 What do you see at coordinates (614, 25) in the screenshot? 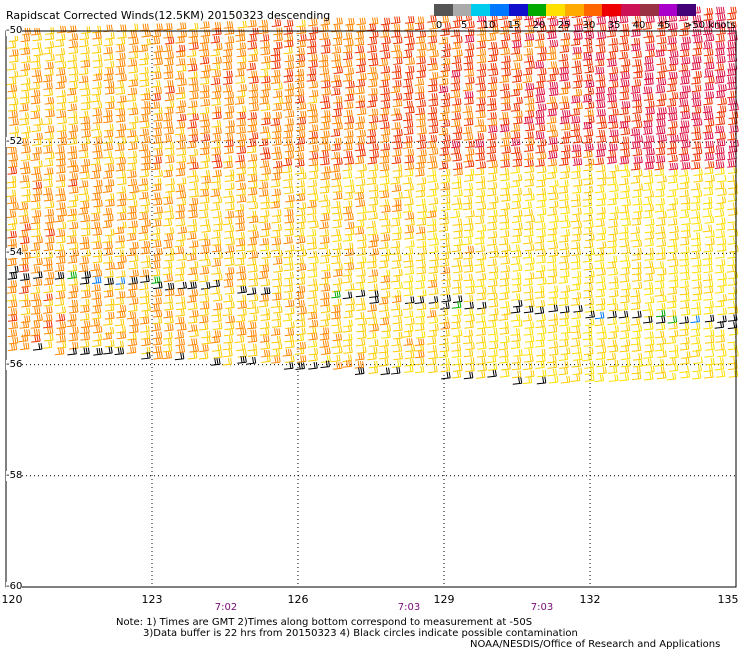
I see `legend-tick: 35` at bounding box center [614, 25].